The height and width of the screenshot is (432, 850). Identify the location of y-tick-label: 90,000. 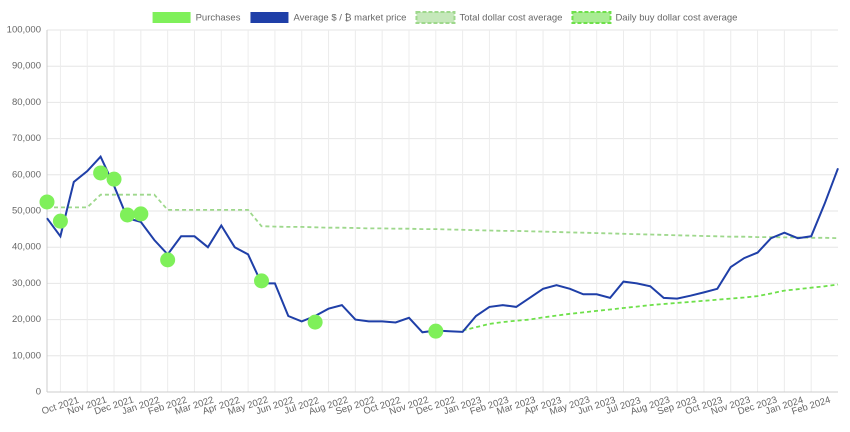
(26, 66).